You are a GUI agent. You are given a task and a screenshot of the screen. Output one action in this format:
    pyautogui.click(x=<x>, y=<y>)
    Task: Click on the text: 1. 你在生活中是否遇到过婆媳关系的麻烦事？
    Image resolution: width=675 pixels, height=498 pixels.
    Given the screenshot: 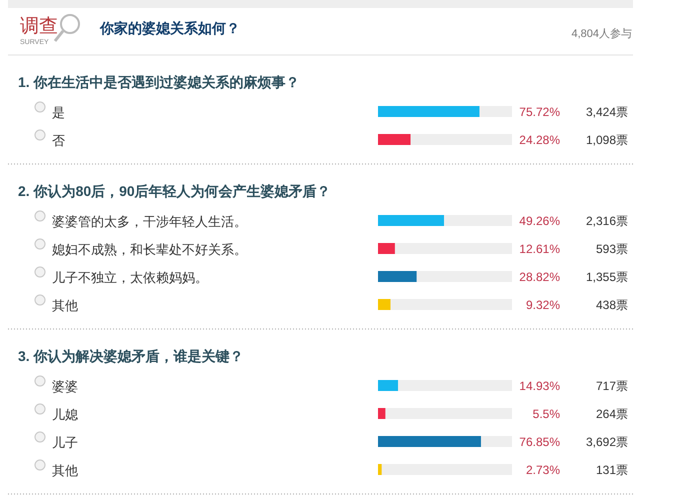 What is the action you would take?
    pyautogui.click(x=159, y=82)
    